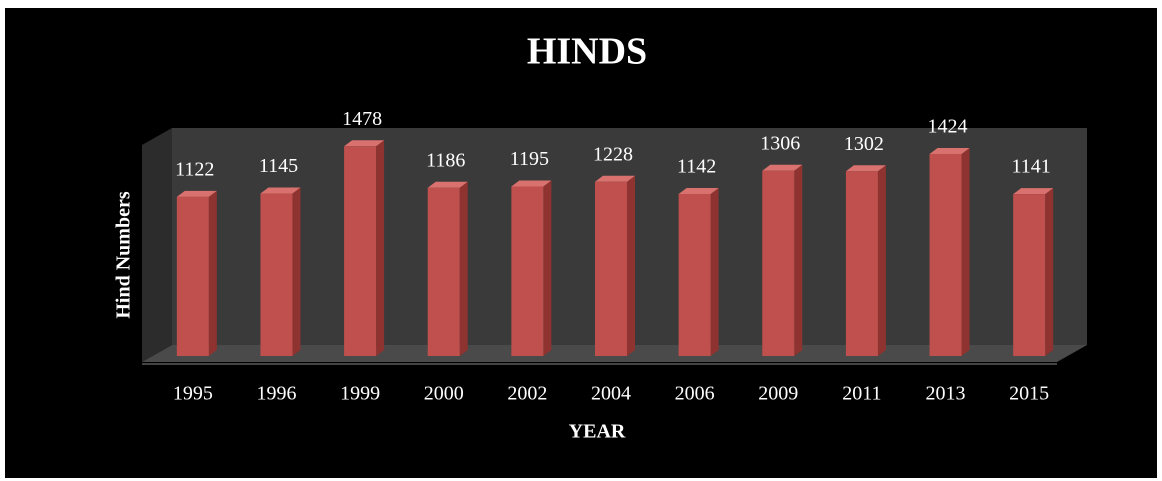 The image size is (1162, 481). What do you see at coordinates (360, 394) in the screenshot?
I see `x-tick-label: 1999` at bounding box center [360, 394].